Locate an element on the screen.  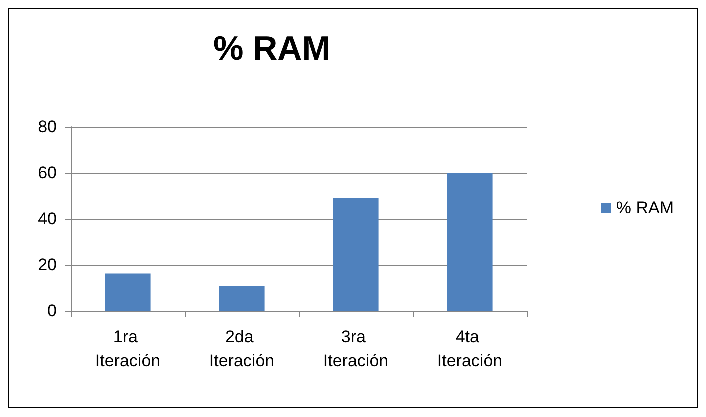
x-tick-label: 2da Iteración is located at coordinates (242, 349).